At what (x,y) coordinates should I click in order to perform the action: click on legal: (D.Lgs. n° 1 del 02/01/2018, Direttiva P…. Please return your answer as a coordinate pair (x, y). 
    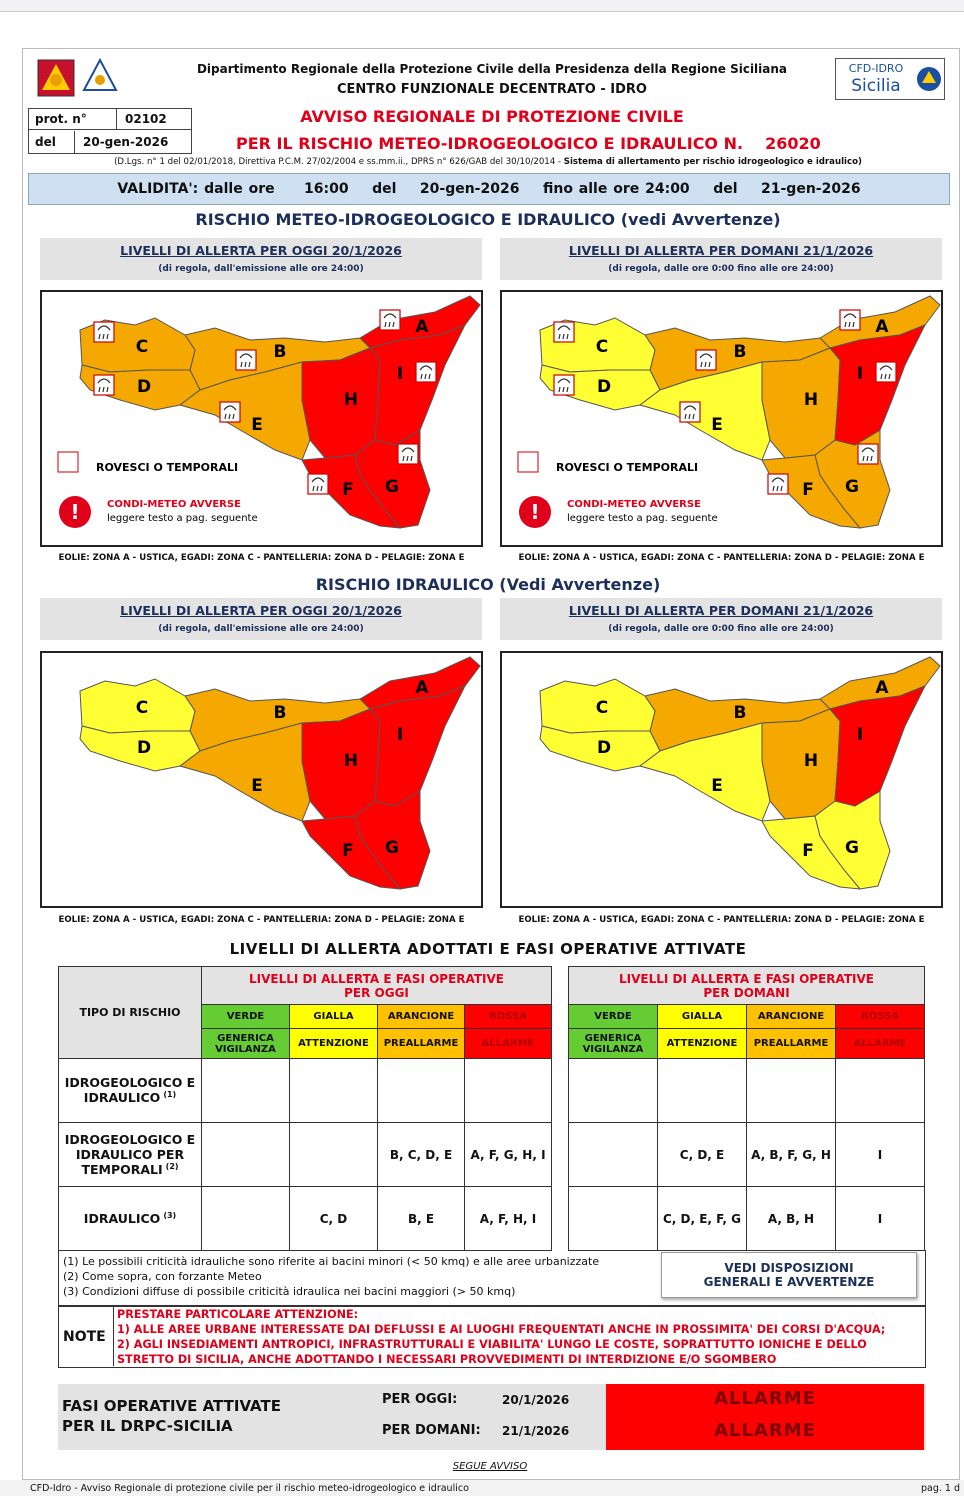
    Looking at the image, I should click on (488, 162).